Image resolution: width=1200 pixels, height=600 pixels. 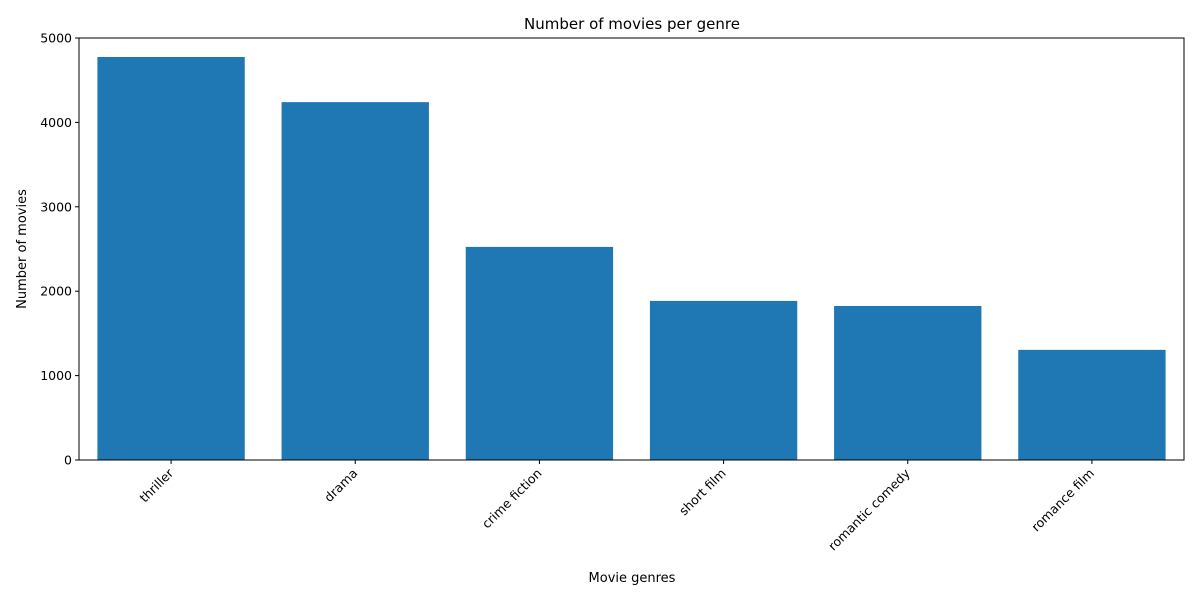 What do you see at coordinates (1092, 404) in the screenshot?
I see `bar-romance-film` at bounding box center [1092, 404].